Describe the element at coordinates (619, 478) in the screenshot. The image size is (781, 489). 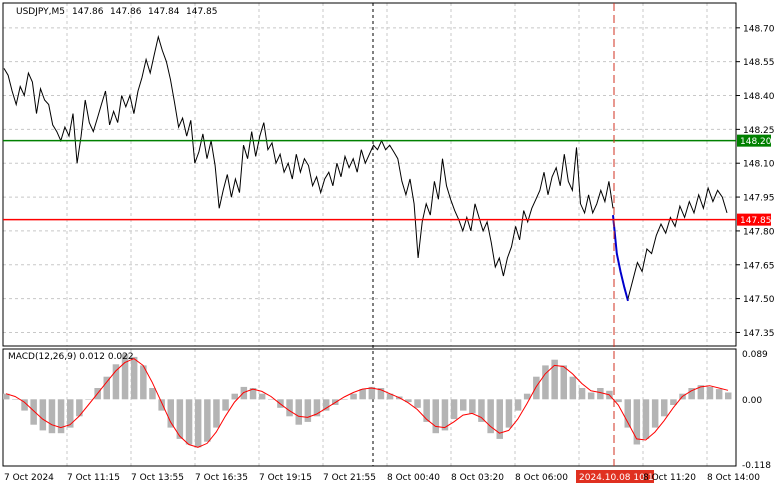
I see `time-label-9: 2024.10.08 10:10` at that location.